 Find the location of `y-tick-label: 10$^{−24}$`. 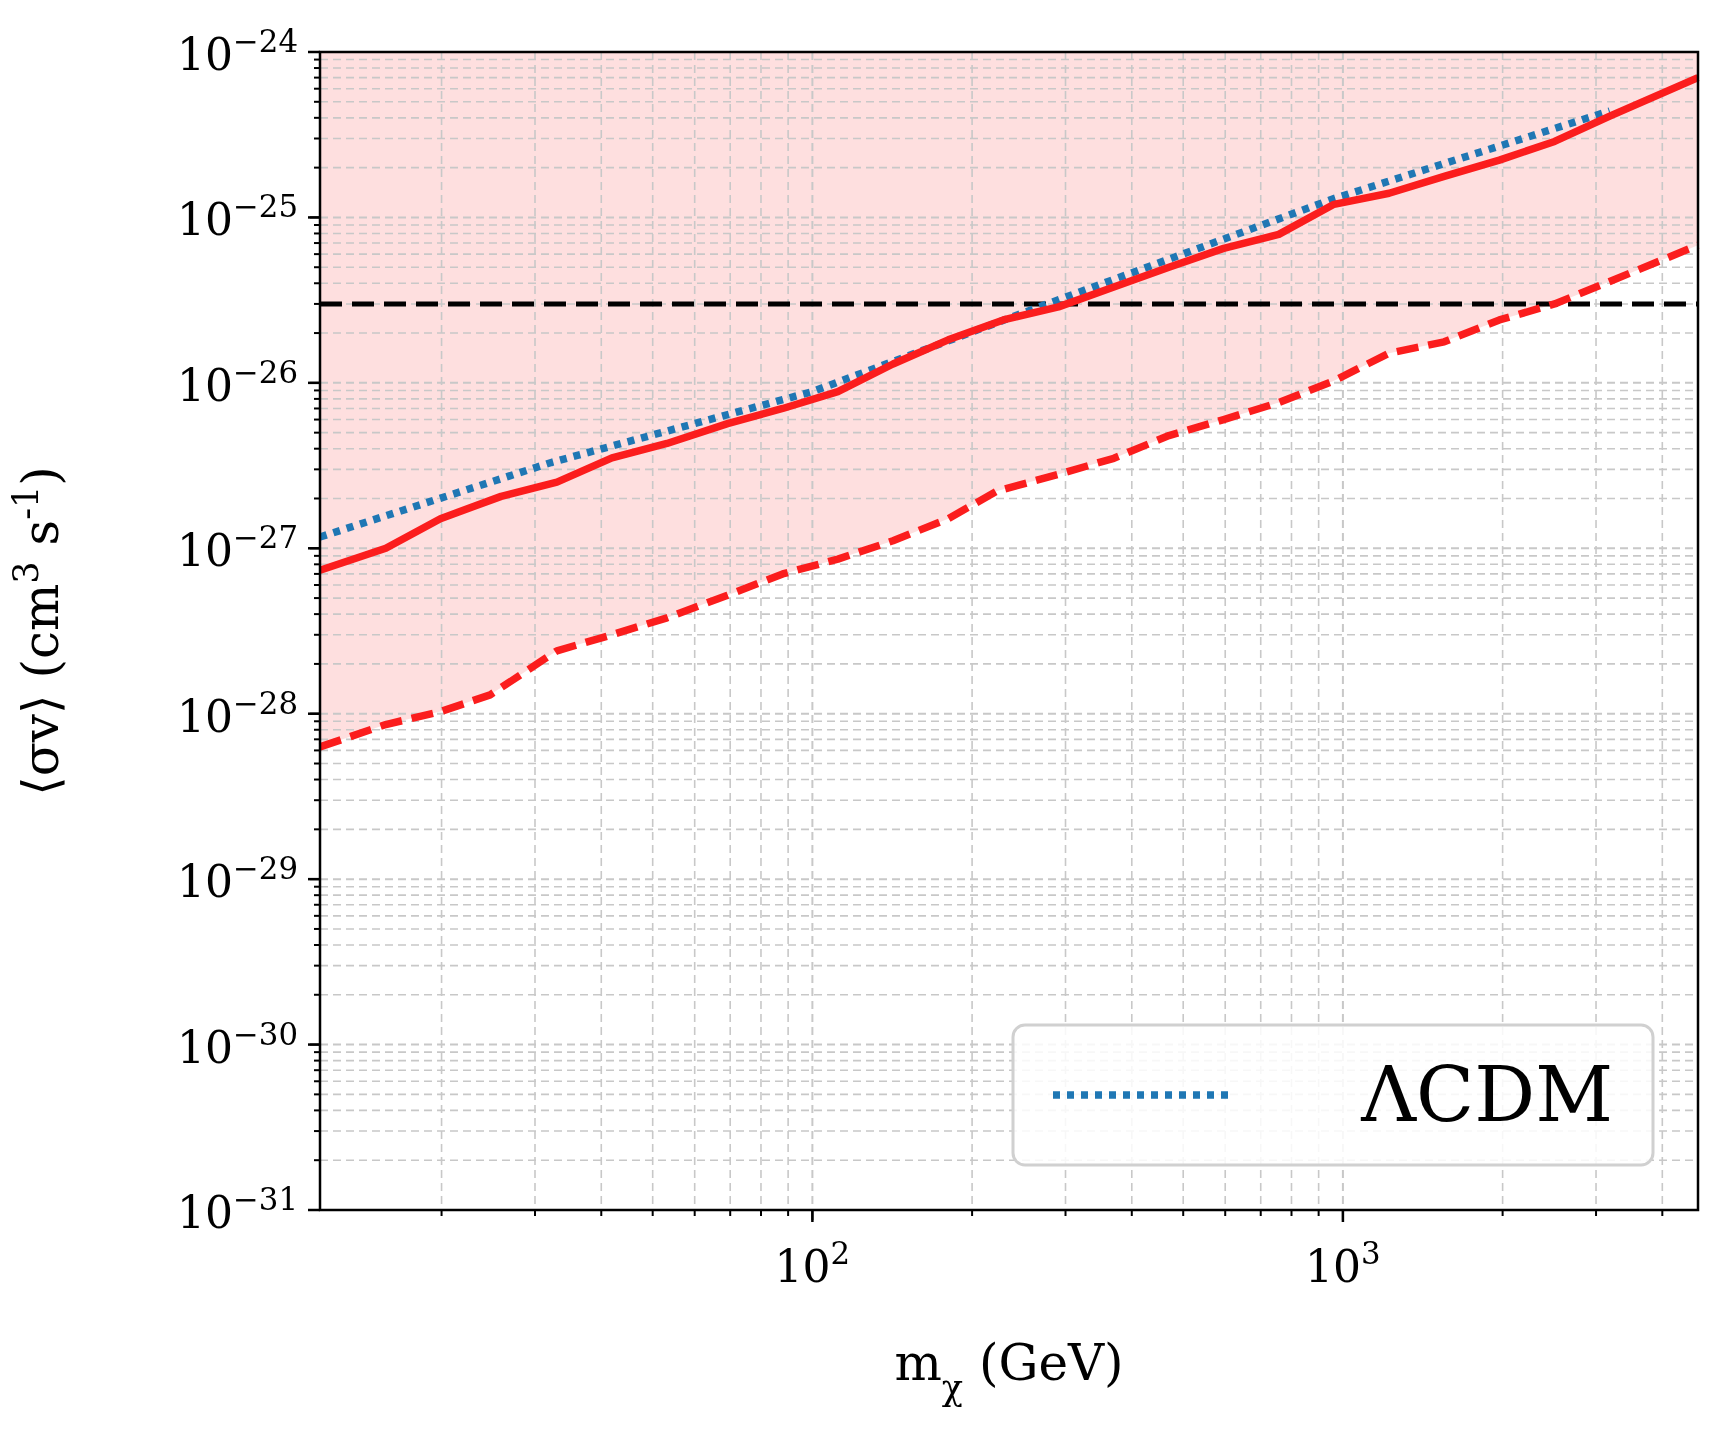

y-tick-label: 10$^{−24}$ is located at coordinates (237, 51).